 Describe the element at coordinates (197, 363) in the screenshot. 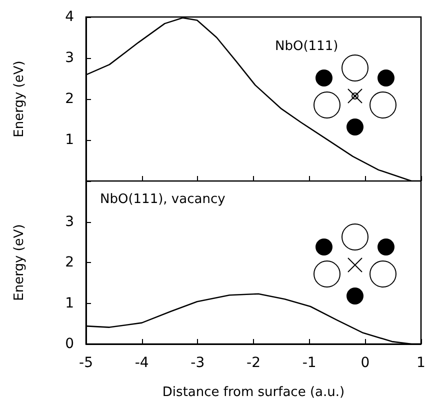

I see `x-tick-label: -3` at that location.